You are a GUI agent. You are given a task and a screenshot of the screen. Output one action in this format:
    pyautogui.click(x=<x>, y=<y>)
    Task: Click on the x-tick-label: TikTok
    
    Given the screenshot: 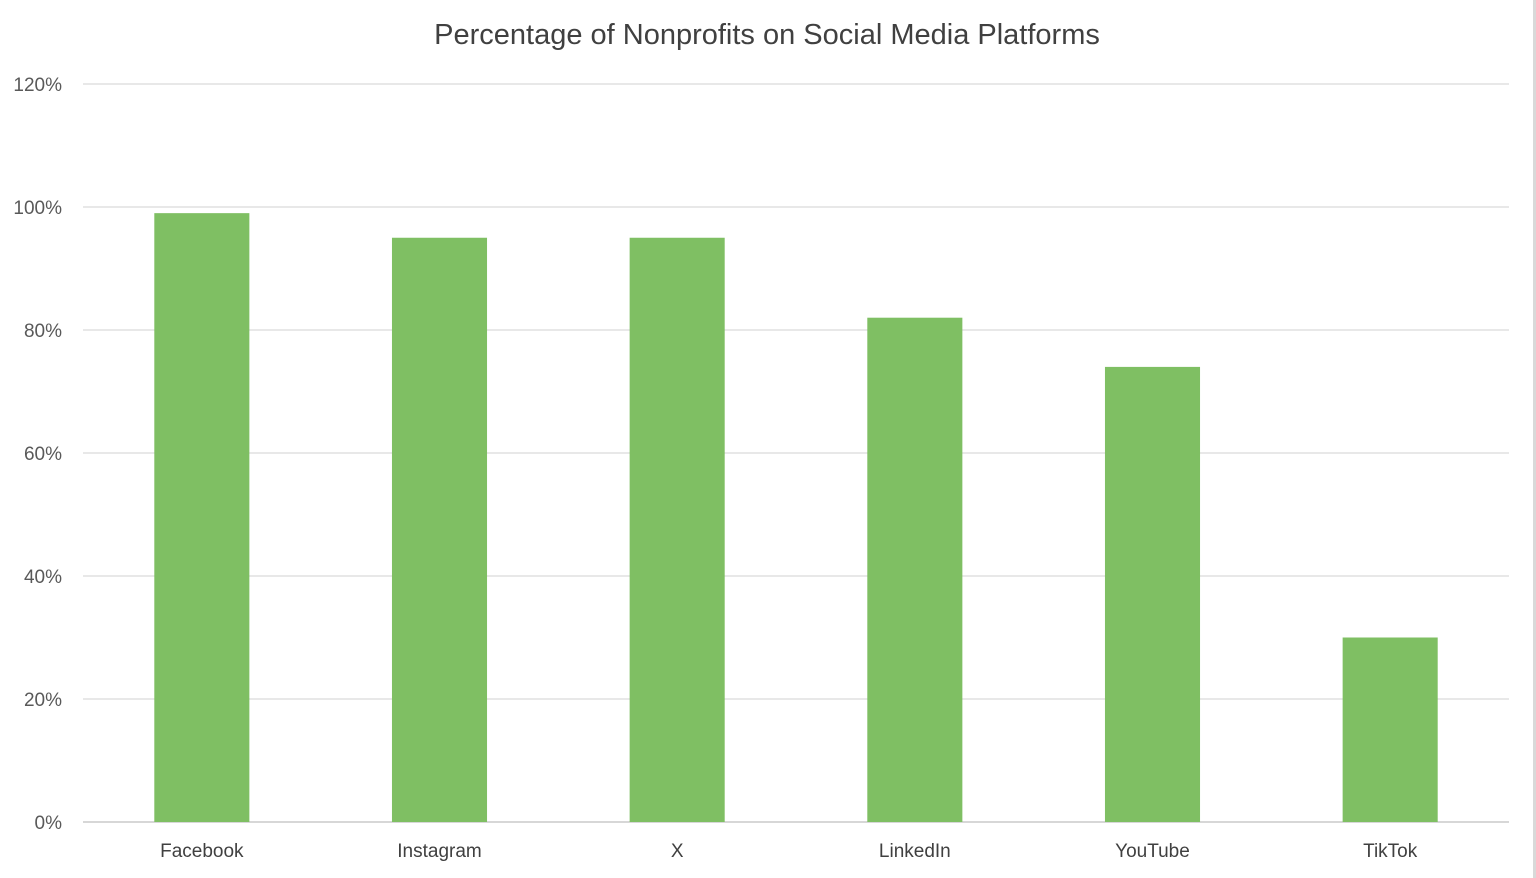 What is the action you would take?
    pyautogui.click(x=1390, y=851)
    